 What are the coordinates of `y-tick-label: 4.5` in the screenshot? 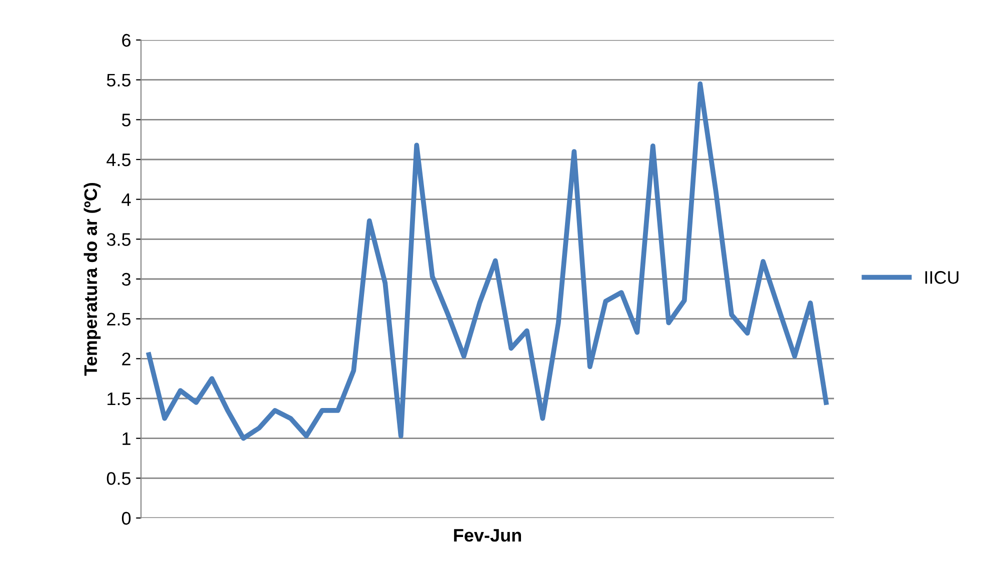 It's located at (118, 160).